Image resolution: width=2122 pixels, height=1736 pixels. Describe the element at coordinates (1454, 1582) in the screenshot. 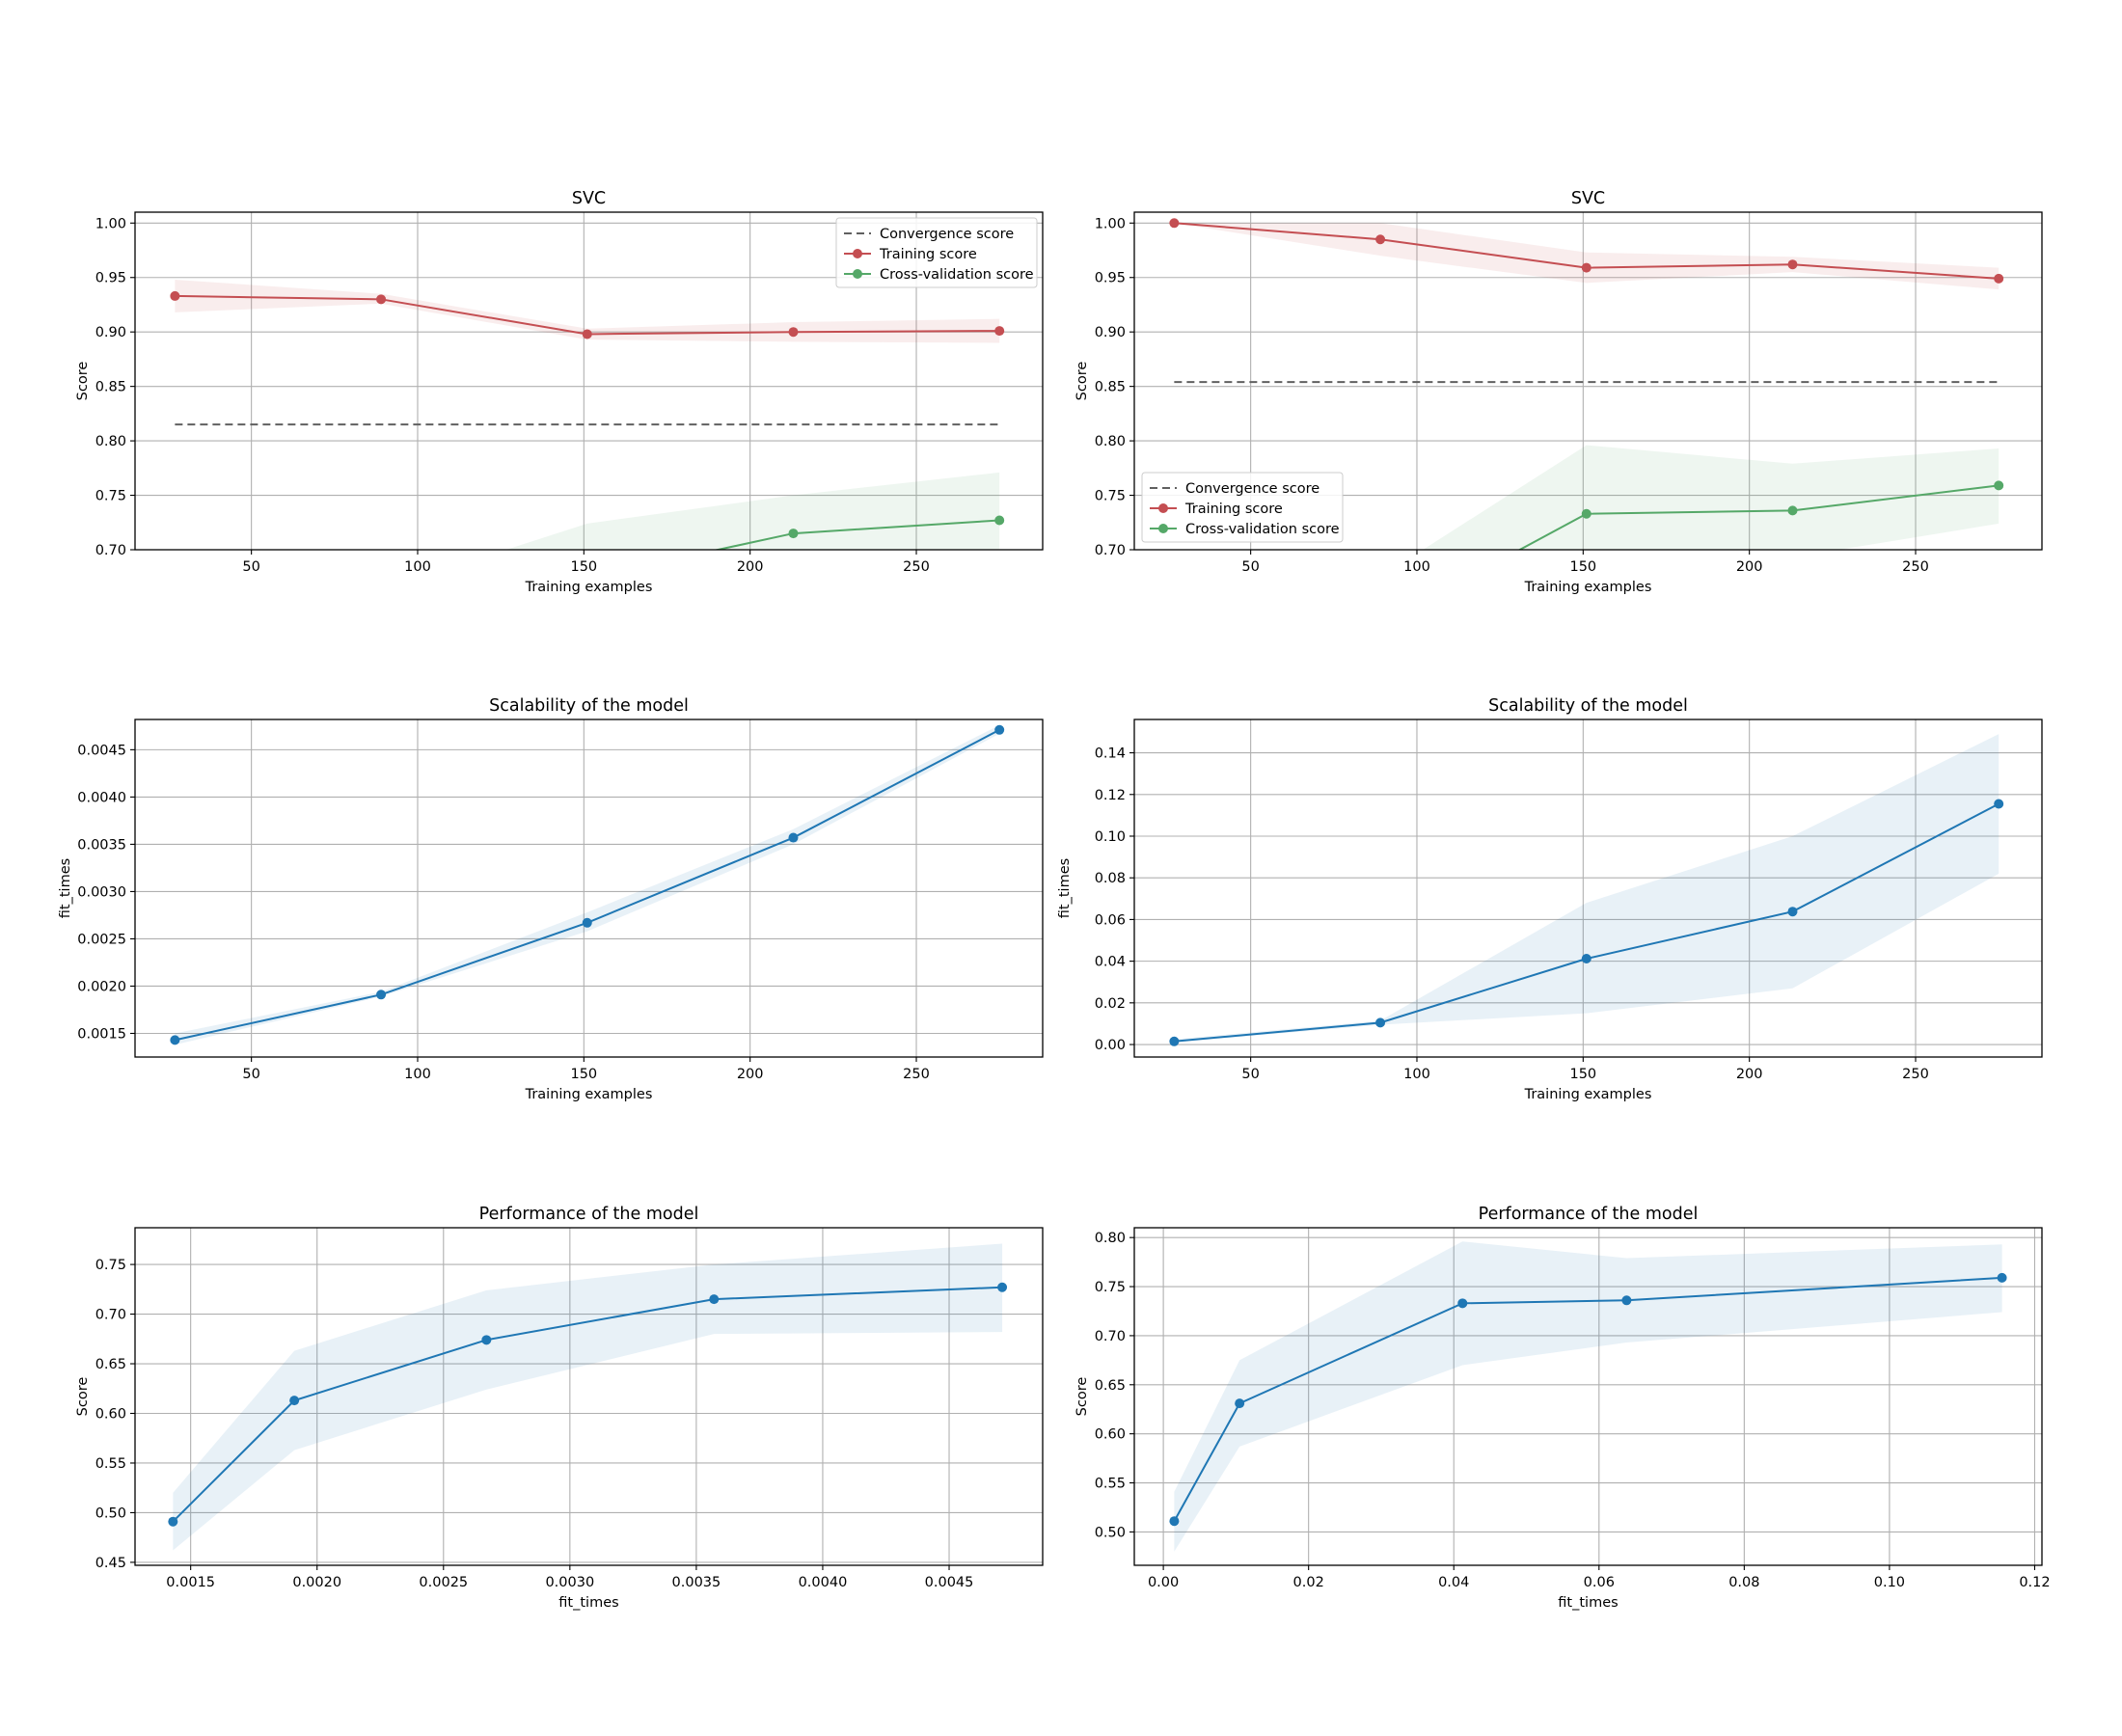

I see `x-tick-label: 0.04` at that location.